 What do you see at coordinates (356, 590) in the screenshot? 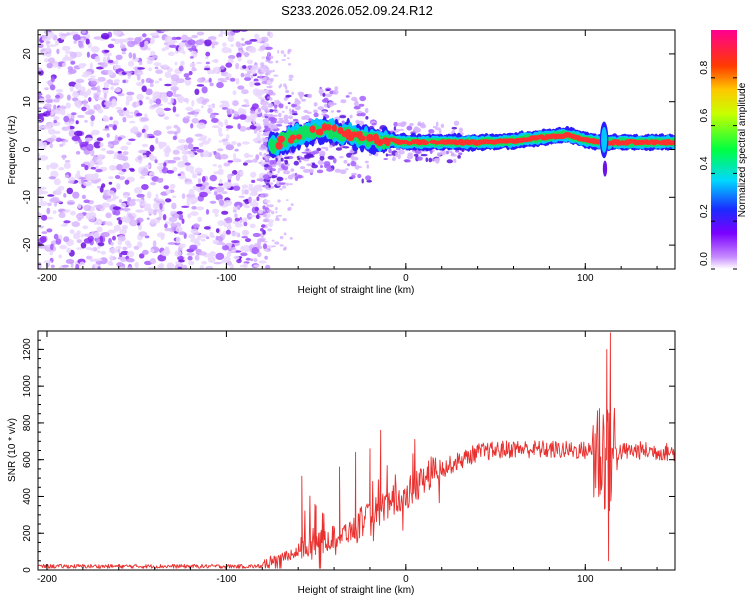
I see `snr-xlabel: Height of straight line (km)` at bounding box center [356, 590].